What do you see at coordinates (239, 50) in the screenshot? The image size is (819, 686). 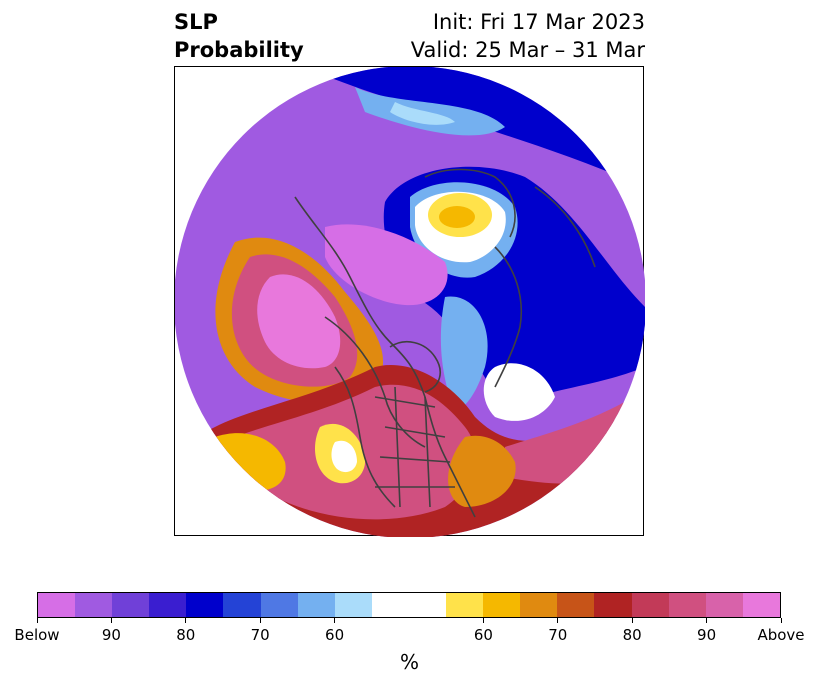 I see `title-product: Probability` at bounding box center [239, 50].